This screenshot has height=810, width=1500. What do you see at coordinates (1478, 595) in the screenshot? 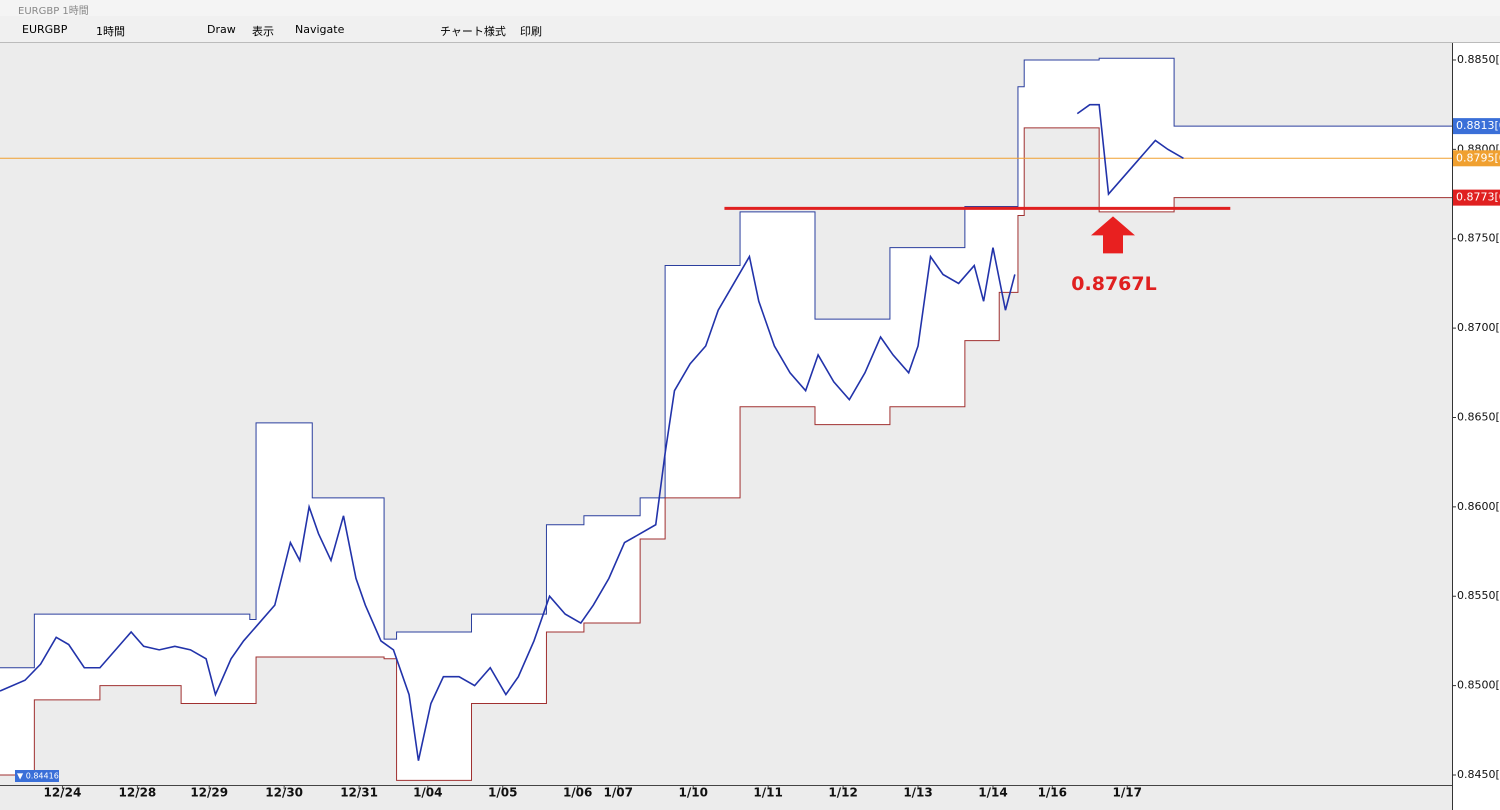
I see `y-tick-label: 0.8550[0` at bounding box center [1478, 595].